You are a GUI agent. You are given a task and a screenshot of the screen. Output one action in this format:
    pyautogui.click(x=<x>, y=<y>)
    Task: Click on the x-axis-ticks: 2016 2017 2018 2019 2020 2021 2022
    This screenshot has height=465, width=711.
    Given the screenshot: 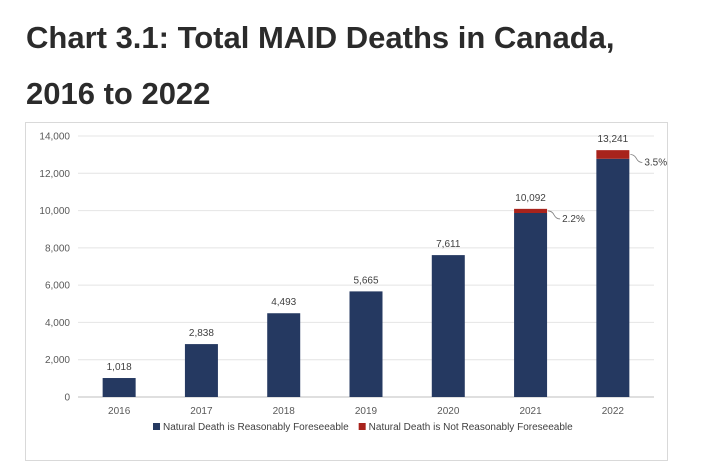 What is the action you would take?
    pyautogui.click(x=366, y=411)
    